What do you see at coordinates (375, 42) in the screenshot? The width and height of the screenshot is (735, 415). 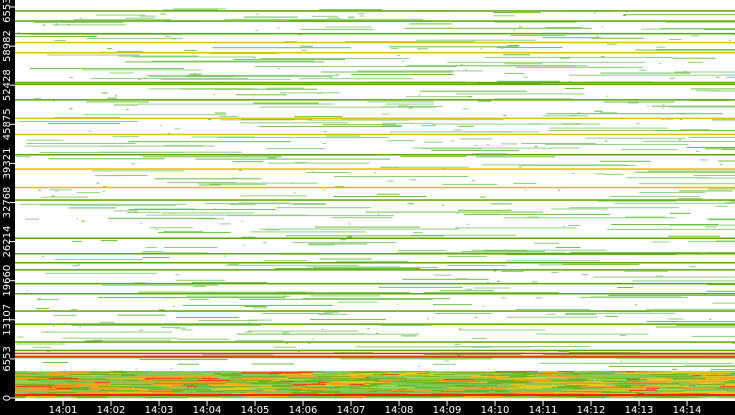 I see `persistent-row` at bounding box center [375, 42].